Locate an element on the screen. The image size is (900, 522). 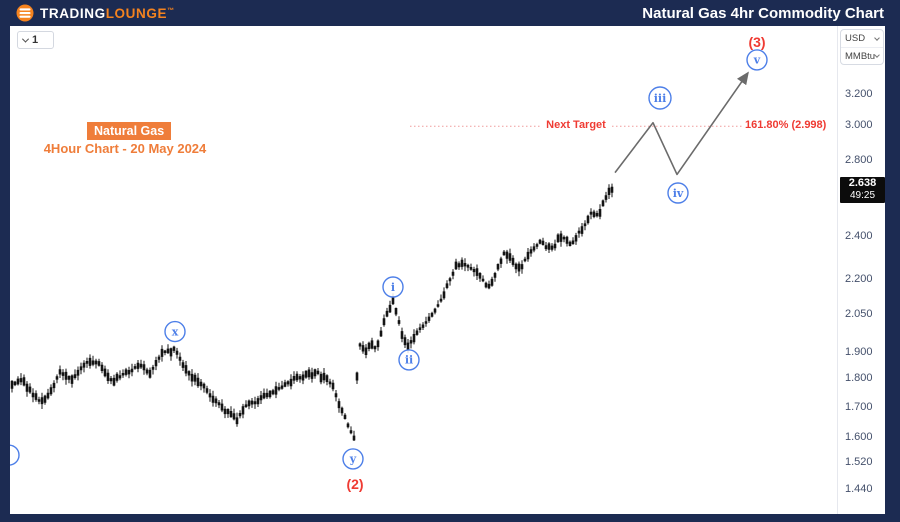
instrument-label: Natural Gas is located at coordinates (129, 131).